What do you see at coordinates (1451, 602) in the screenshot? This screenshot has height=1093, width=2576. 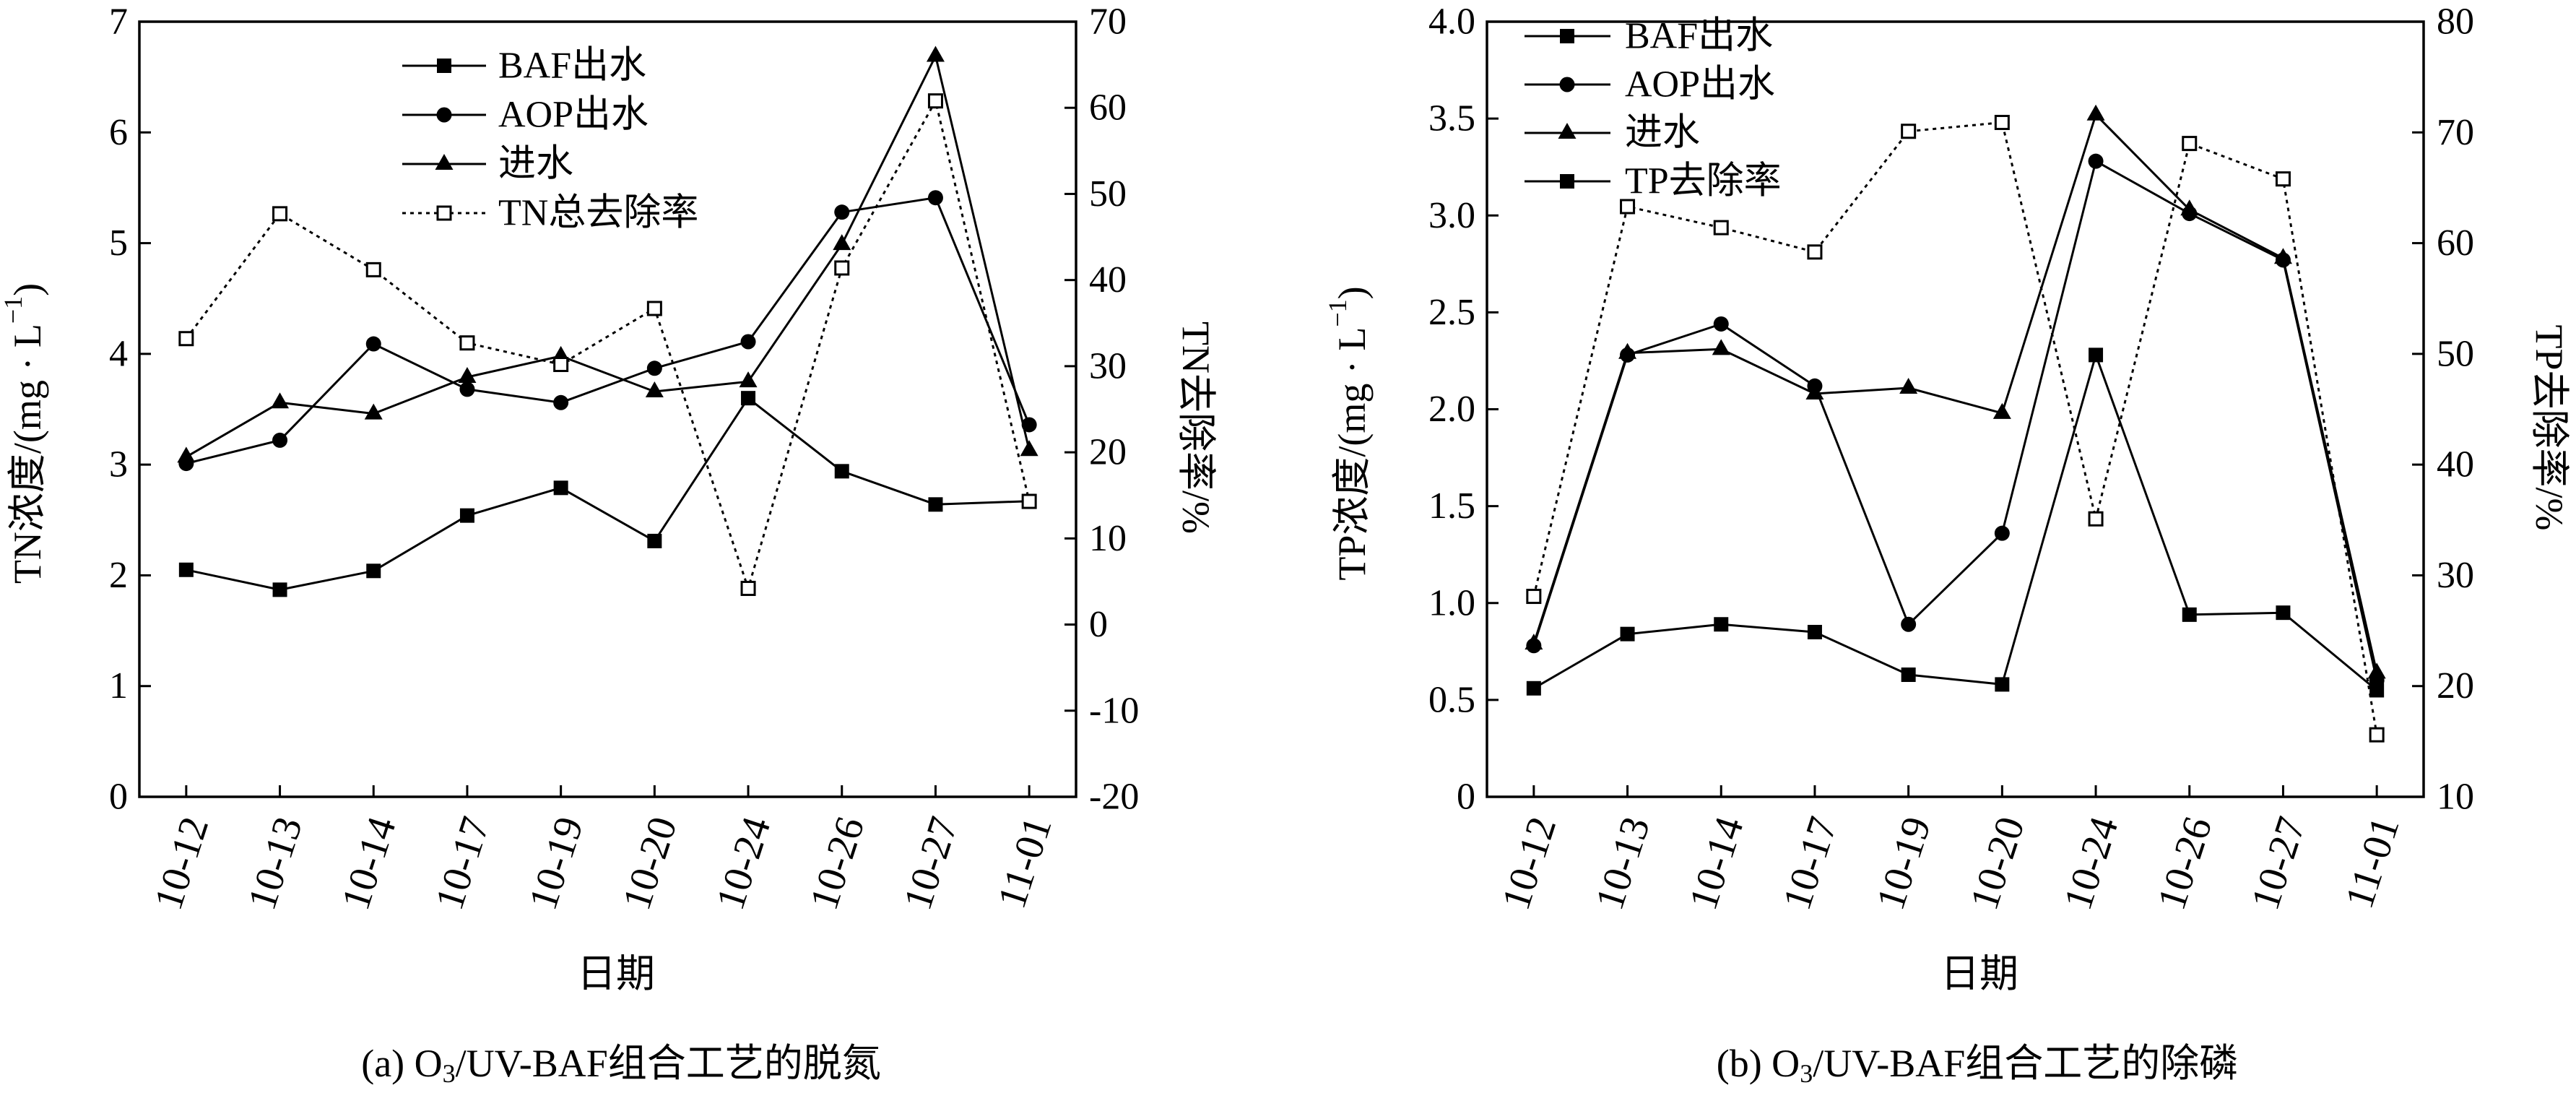 I see `y-tick-label: 1.0` at bounding box center [1451, 602].